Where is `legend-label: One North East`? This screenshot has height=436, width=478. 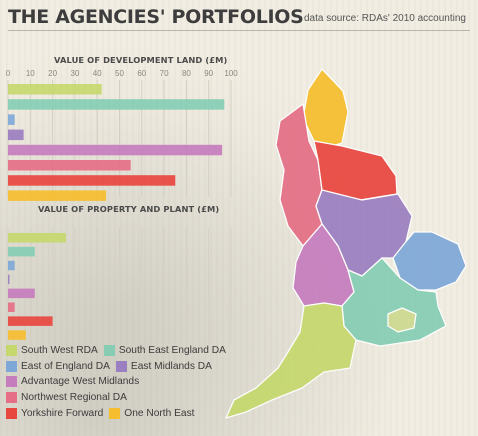 legend-label: One North East is located at coordinates (159, 413).